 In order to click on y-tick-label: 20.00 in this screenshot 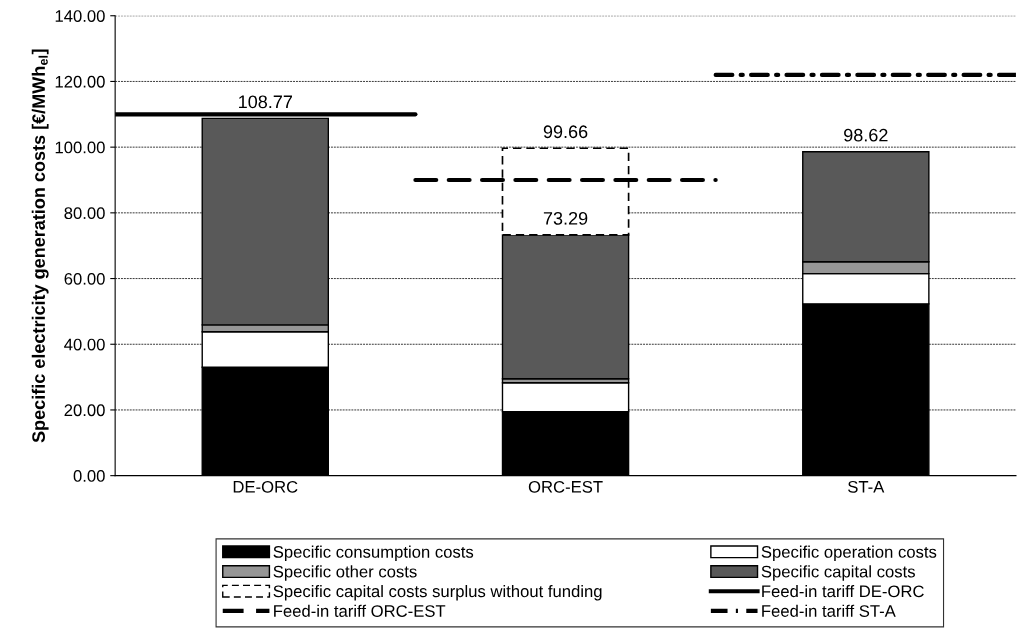, I will do `click(84, 410)`.